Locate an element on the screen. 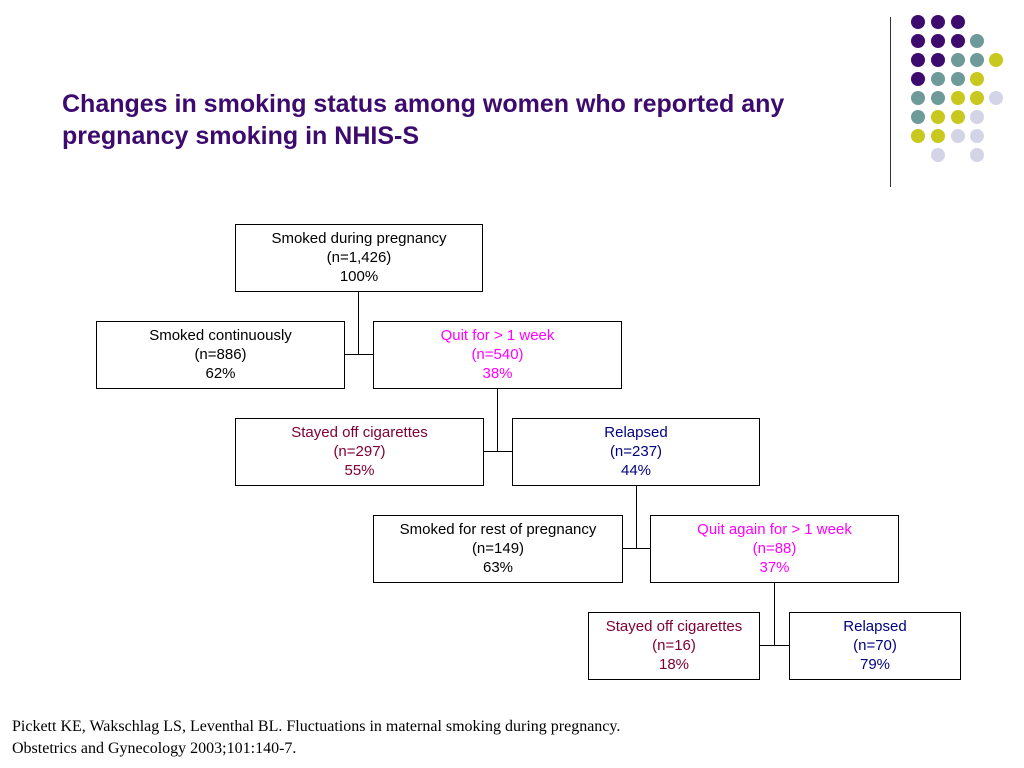  box-count: (n=886) is located at coordinates (220, 354).